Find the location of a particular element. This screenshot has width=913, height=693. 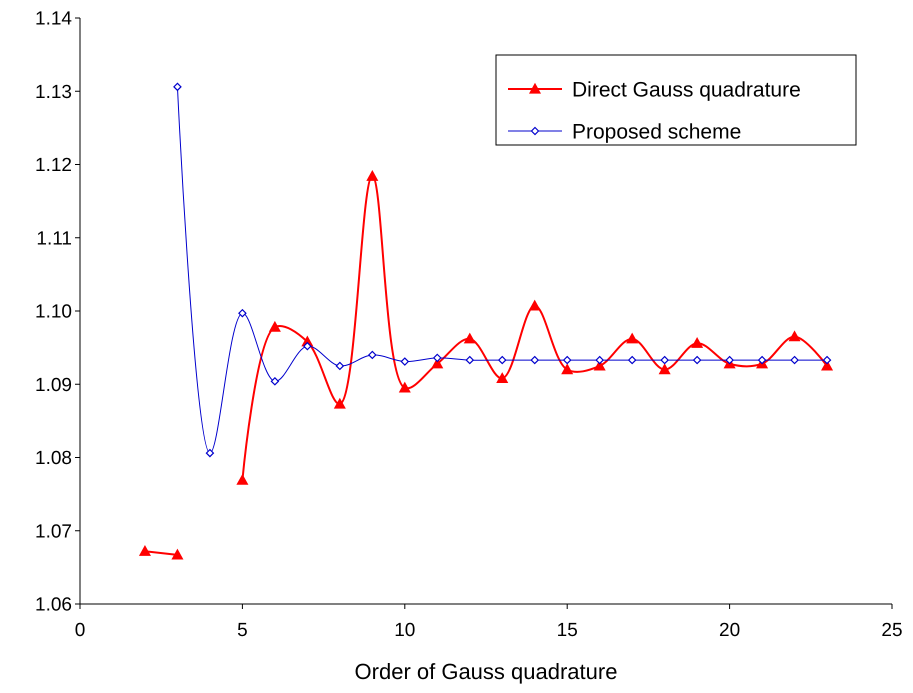

x-tick-label: 25 is located at coordinates (892, 630).